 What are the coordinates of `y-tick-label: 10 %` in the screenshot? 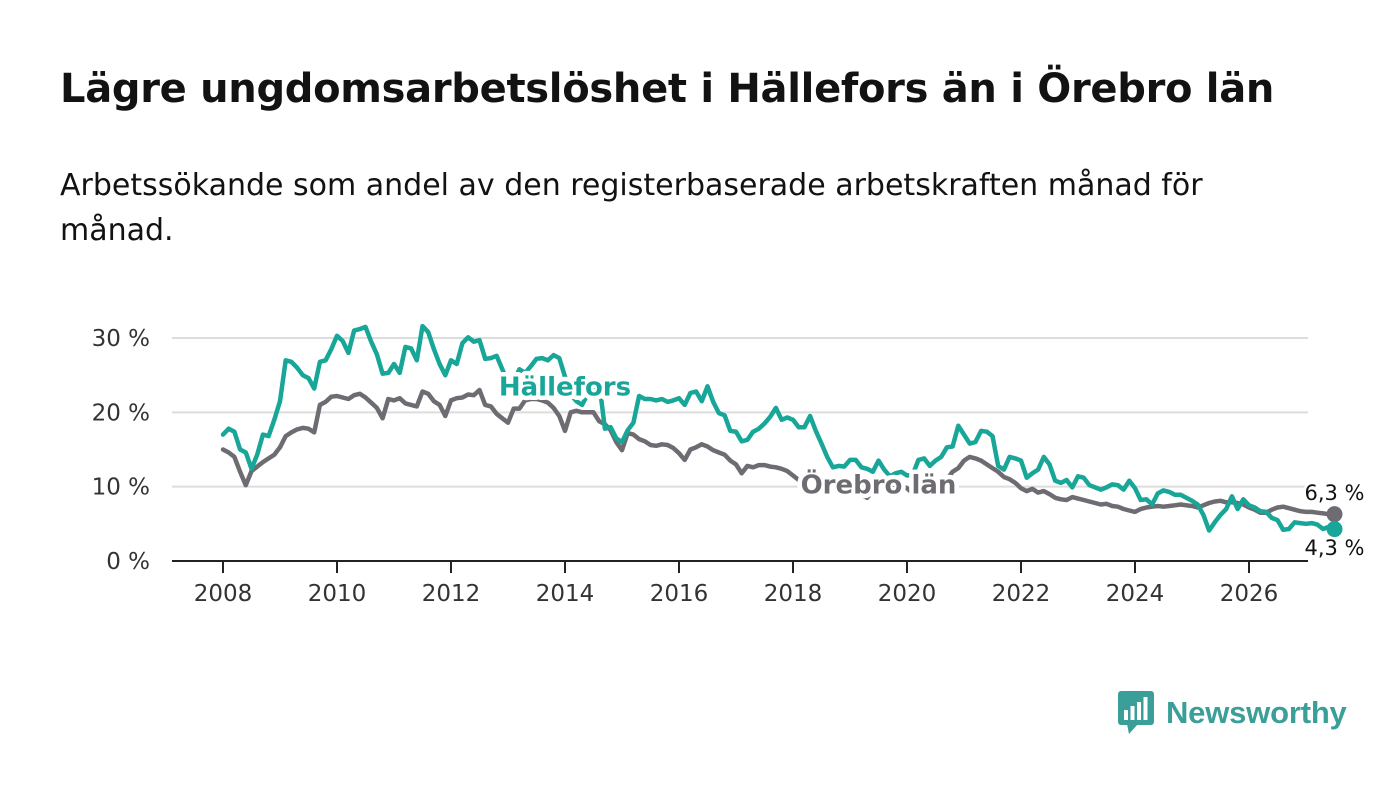 It's located at (121, 488).